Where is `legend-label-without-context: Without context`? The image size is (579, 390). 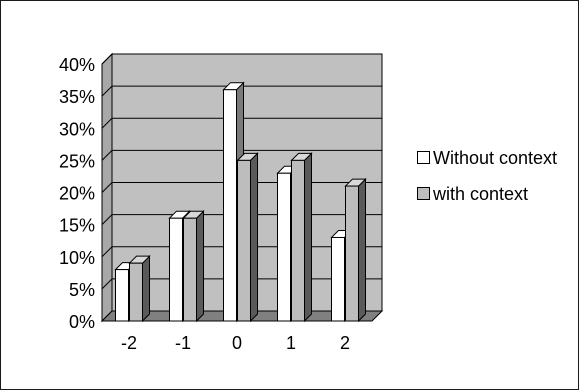 legend-label-without-context: Without context is located at coordinates (495, 158).